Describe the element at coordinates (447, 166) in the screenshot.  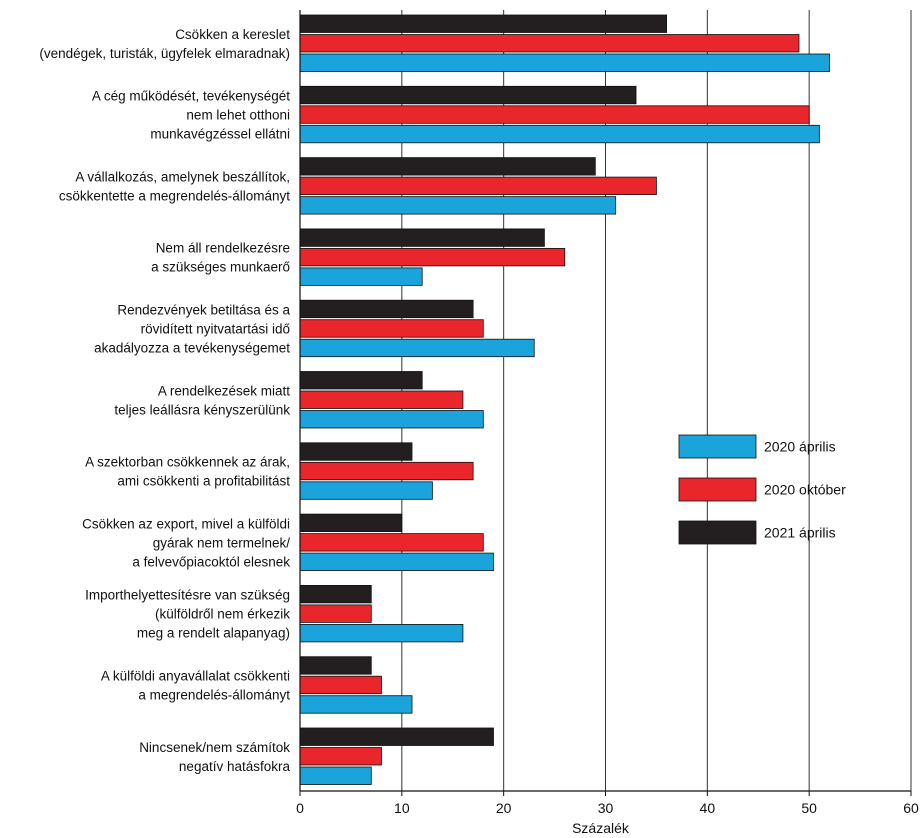
I see `bar-2021-április-2` at that location.